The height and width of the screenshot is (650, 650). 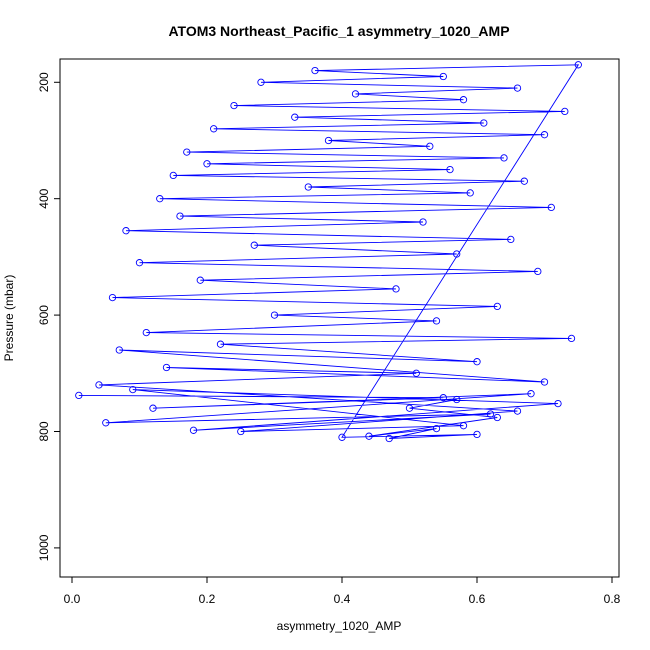 I want to click on y-tick-label: 1000, so click(x=44, y=547).